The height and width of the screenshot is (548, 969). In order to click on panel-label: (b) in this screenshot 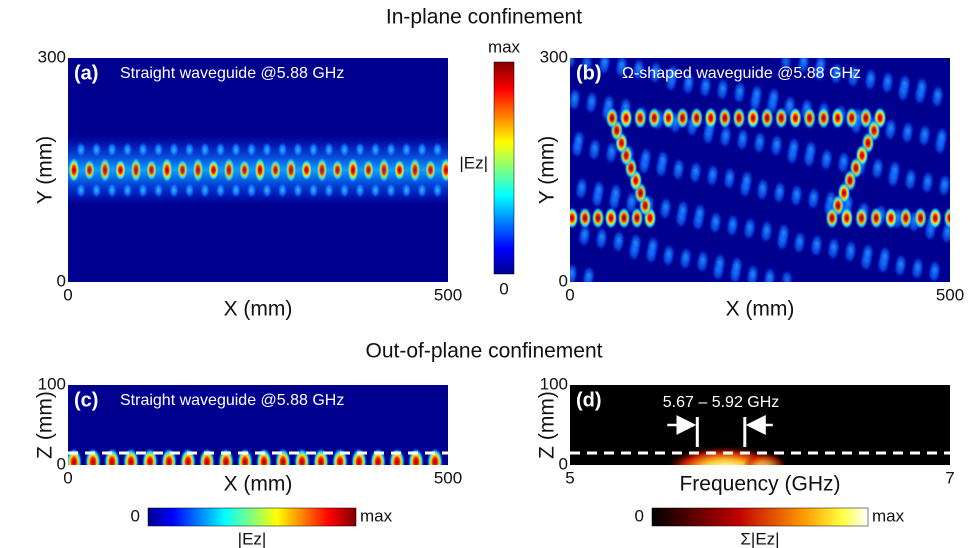, I will do `click(589, 73)`.